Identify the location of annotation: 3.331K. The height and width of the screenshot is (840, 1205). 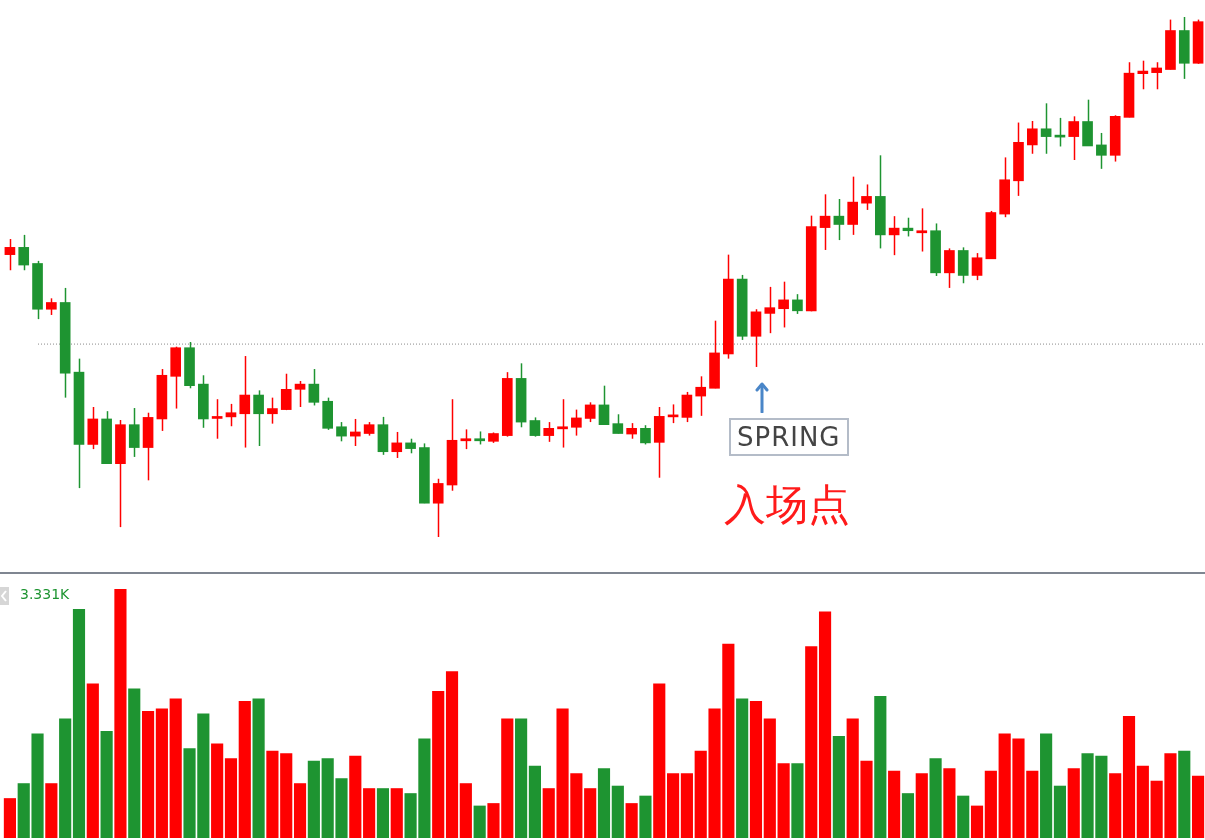
(45, 594).